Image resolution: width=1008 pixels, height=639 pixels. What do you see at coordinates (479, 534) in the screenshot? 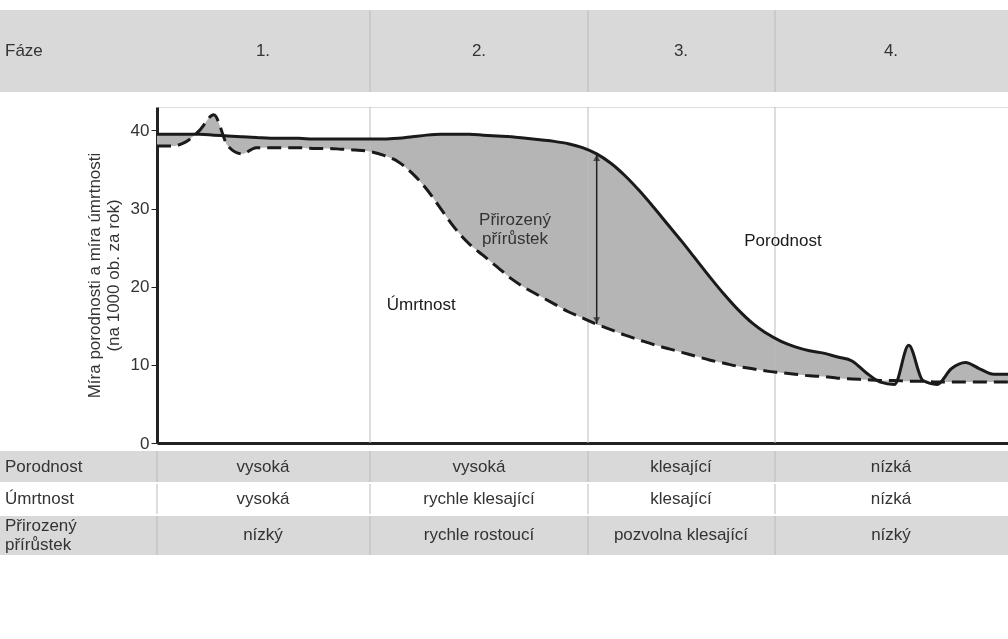
I see `text: rychle rostoucí` at bounding box center [479, 534].